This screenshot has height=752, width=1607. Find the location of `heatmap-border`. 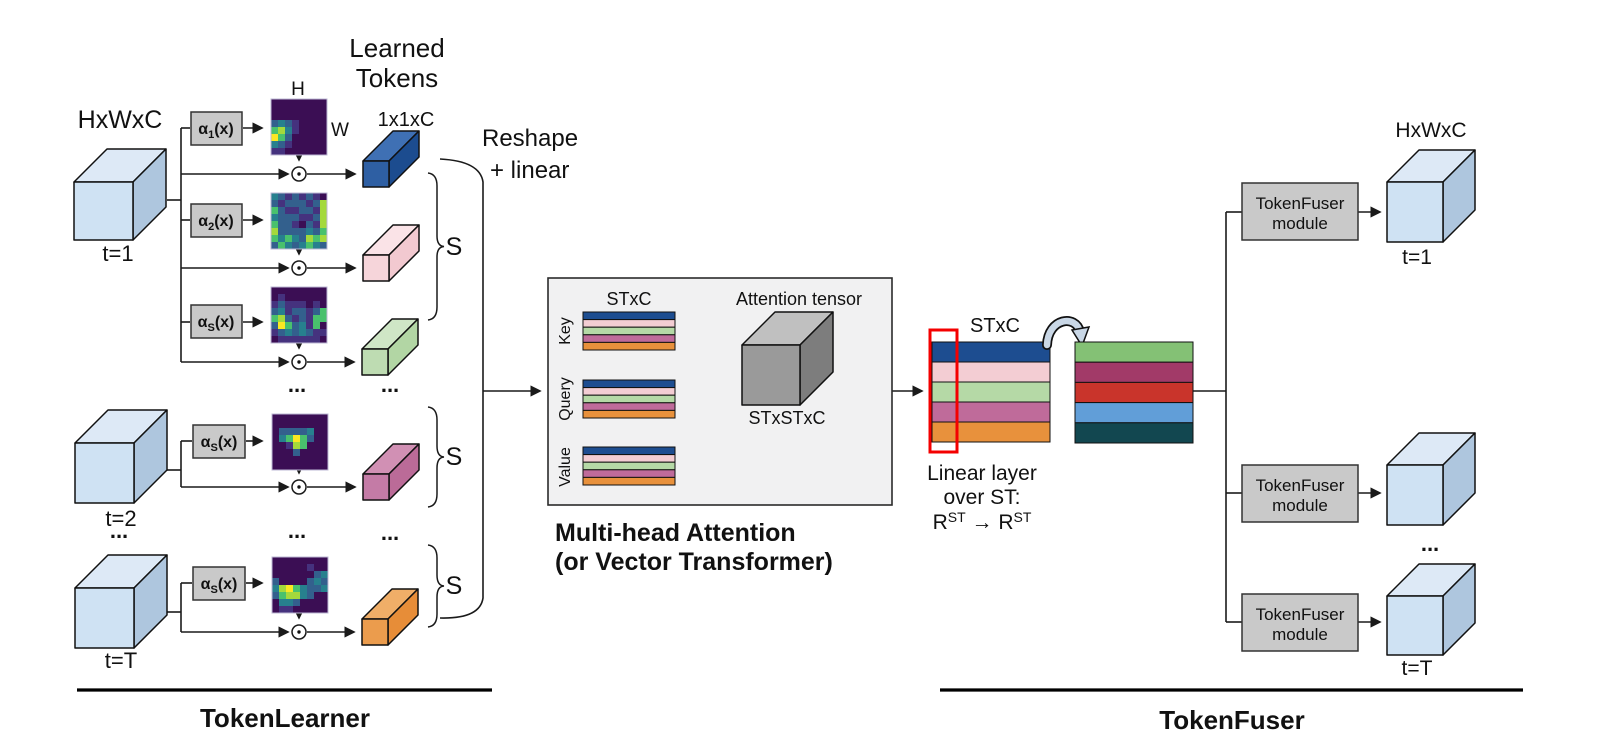

heatmap-border is located at coordinates (300, 585).